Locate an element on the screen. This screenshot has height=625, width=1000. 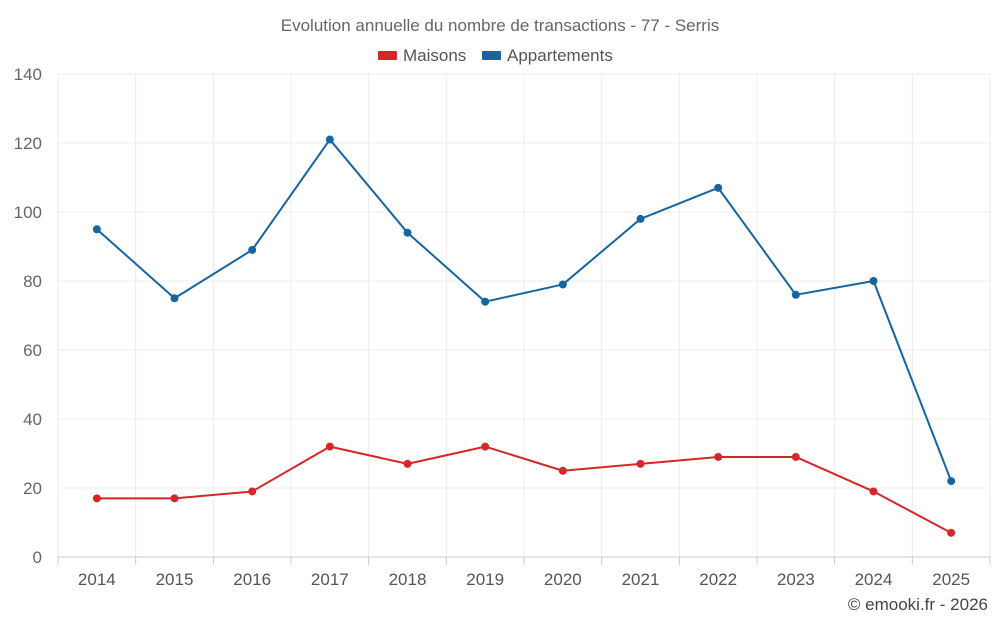
y-tick-label: 0 is located at coordinates (37, 557).